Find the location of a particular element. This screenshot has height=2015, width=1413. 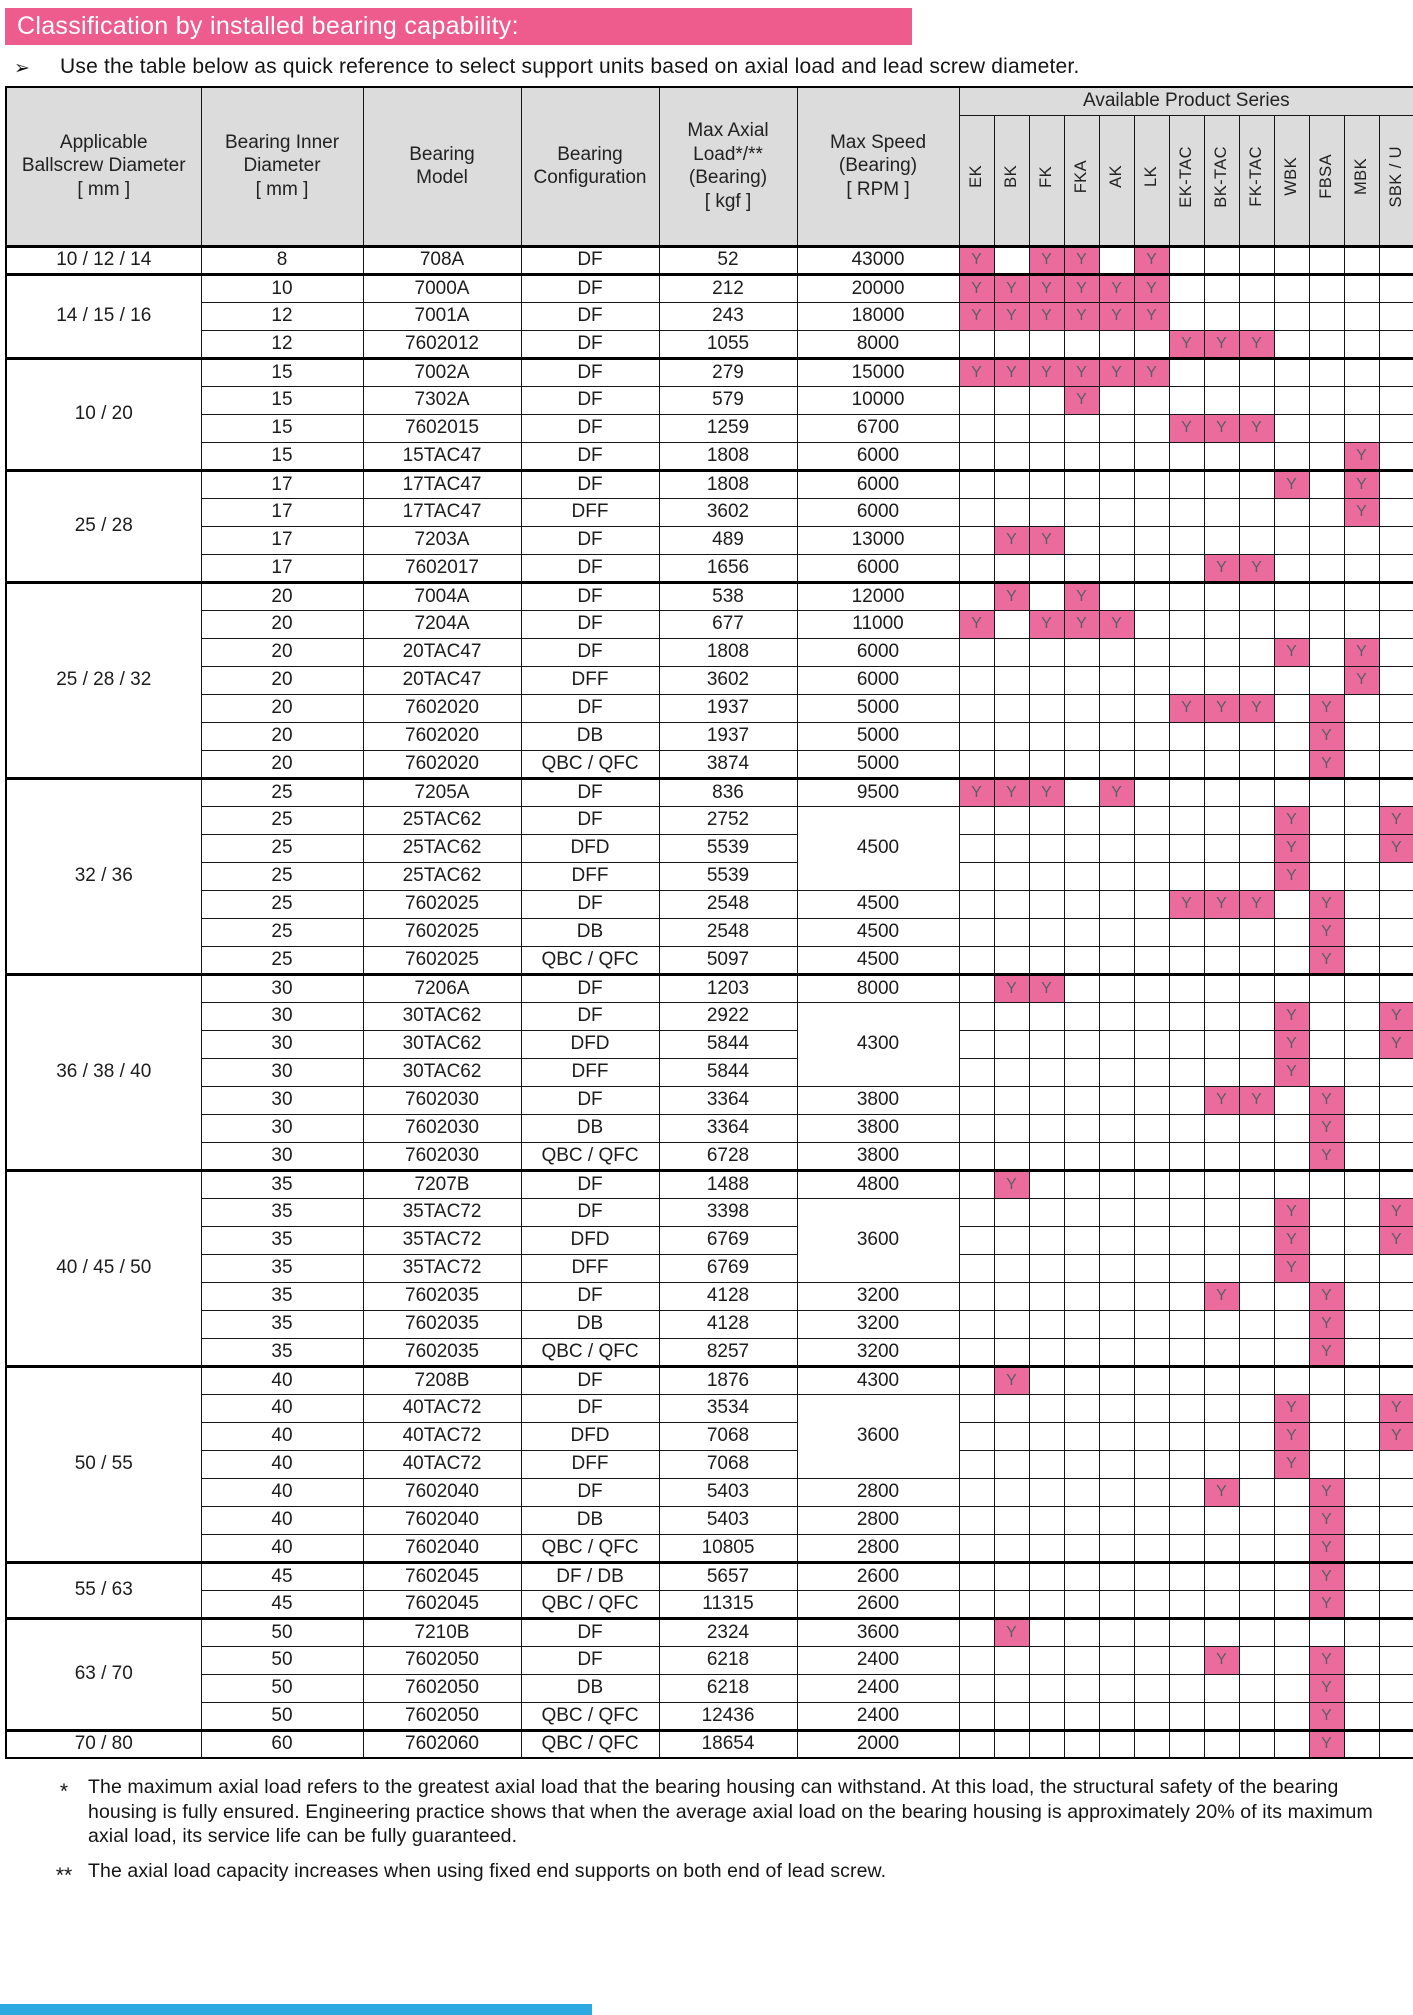

cell-inner-diameter: 15 is located at coordinates (282, 371).